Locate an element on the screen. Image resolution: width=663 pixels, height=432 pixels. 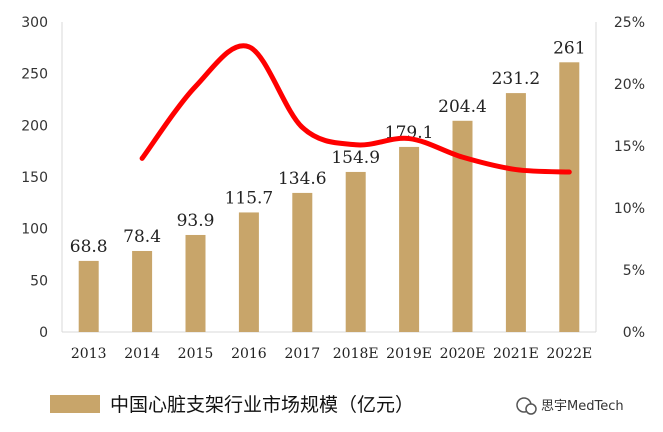
bar-2018E is located at coordinates (355, 251).